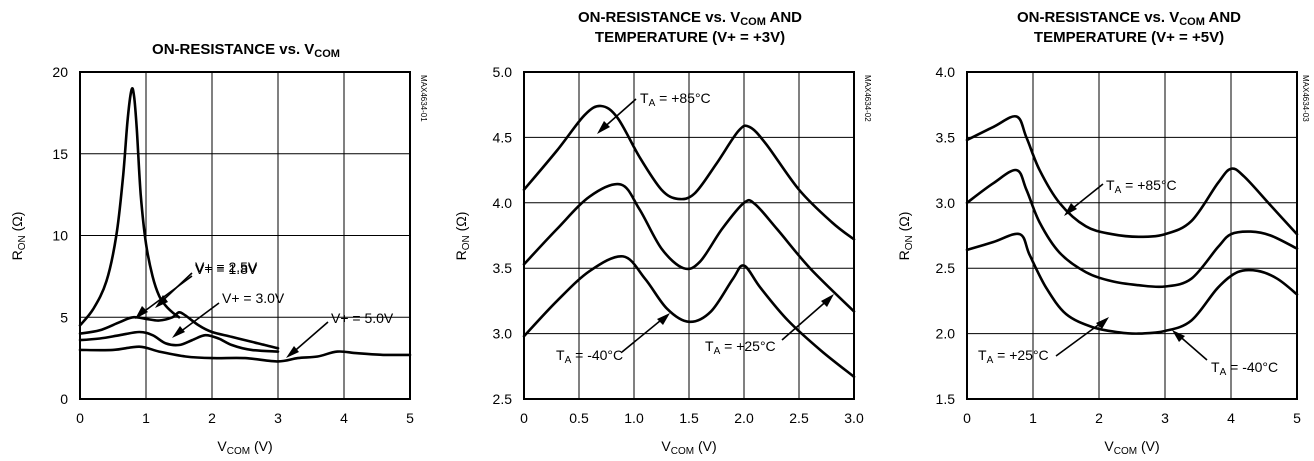 Image resolution: width=1314 pixels, height=461 pixels. What do you see at coordinates (1305, 98) in the screenshot?
I see `figure-code: MAX4634-03` at bounding box center [1305, 98].